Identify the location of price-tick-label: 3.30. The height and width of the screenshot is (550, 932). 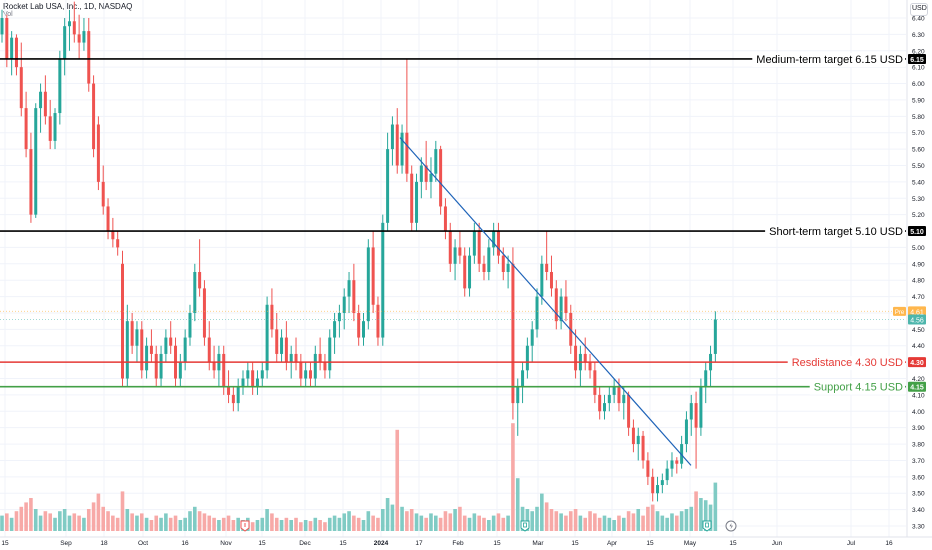
(918, 527).